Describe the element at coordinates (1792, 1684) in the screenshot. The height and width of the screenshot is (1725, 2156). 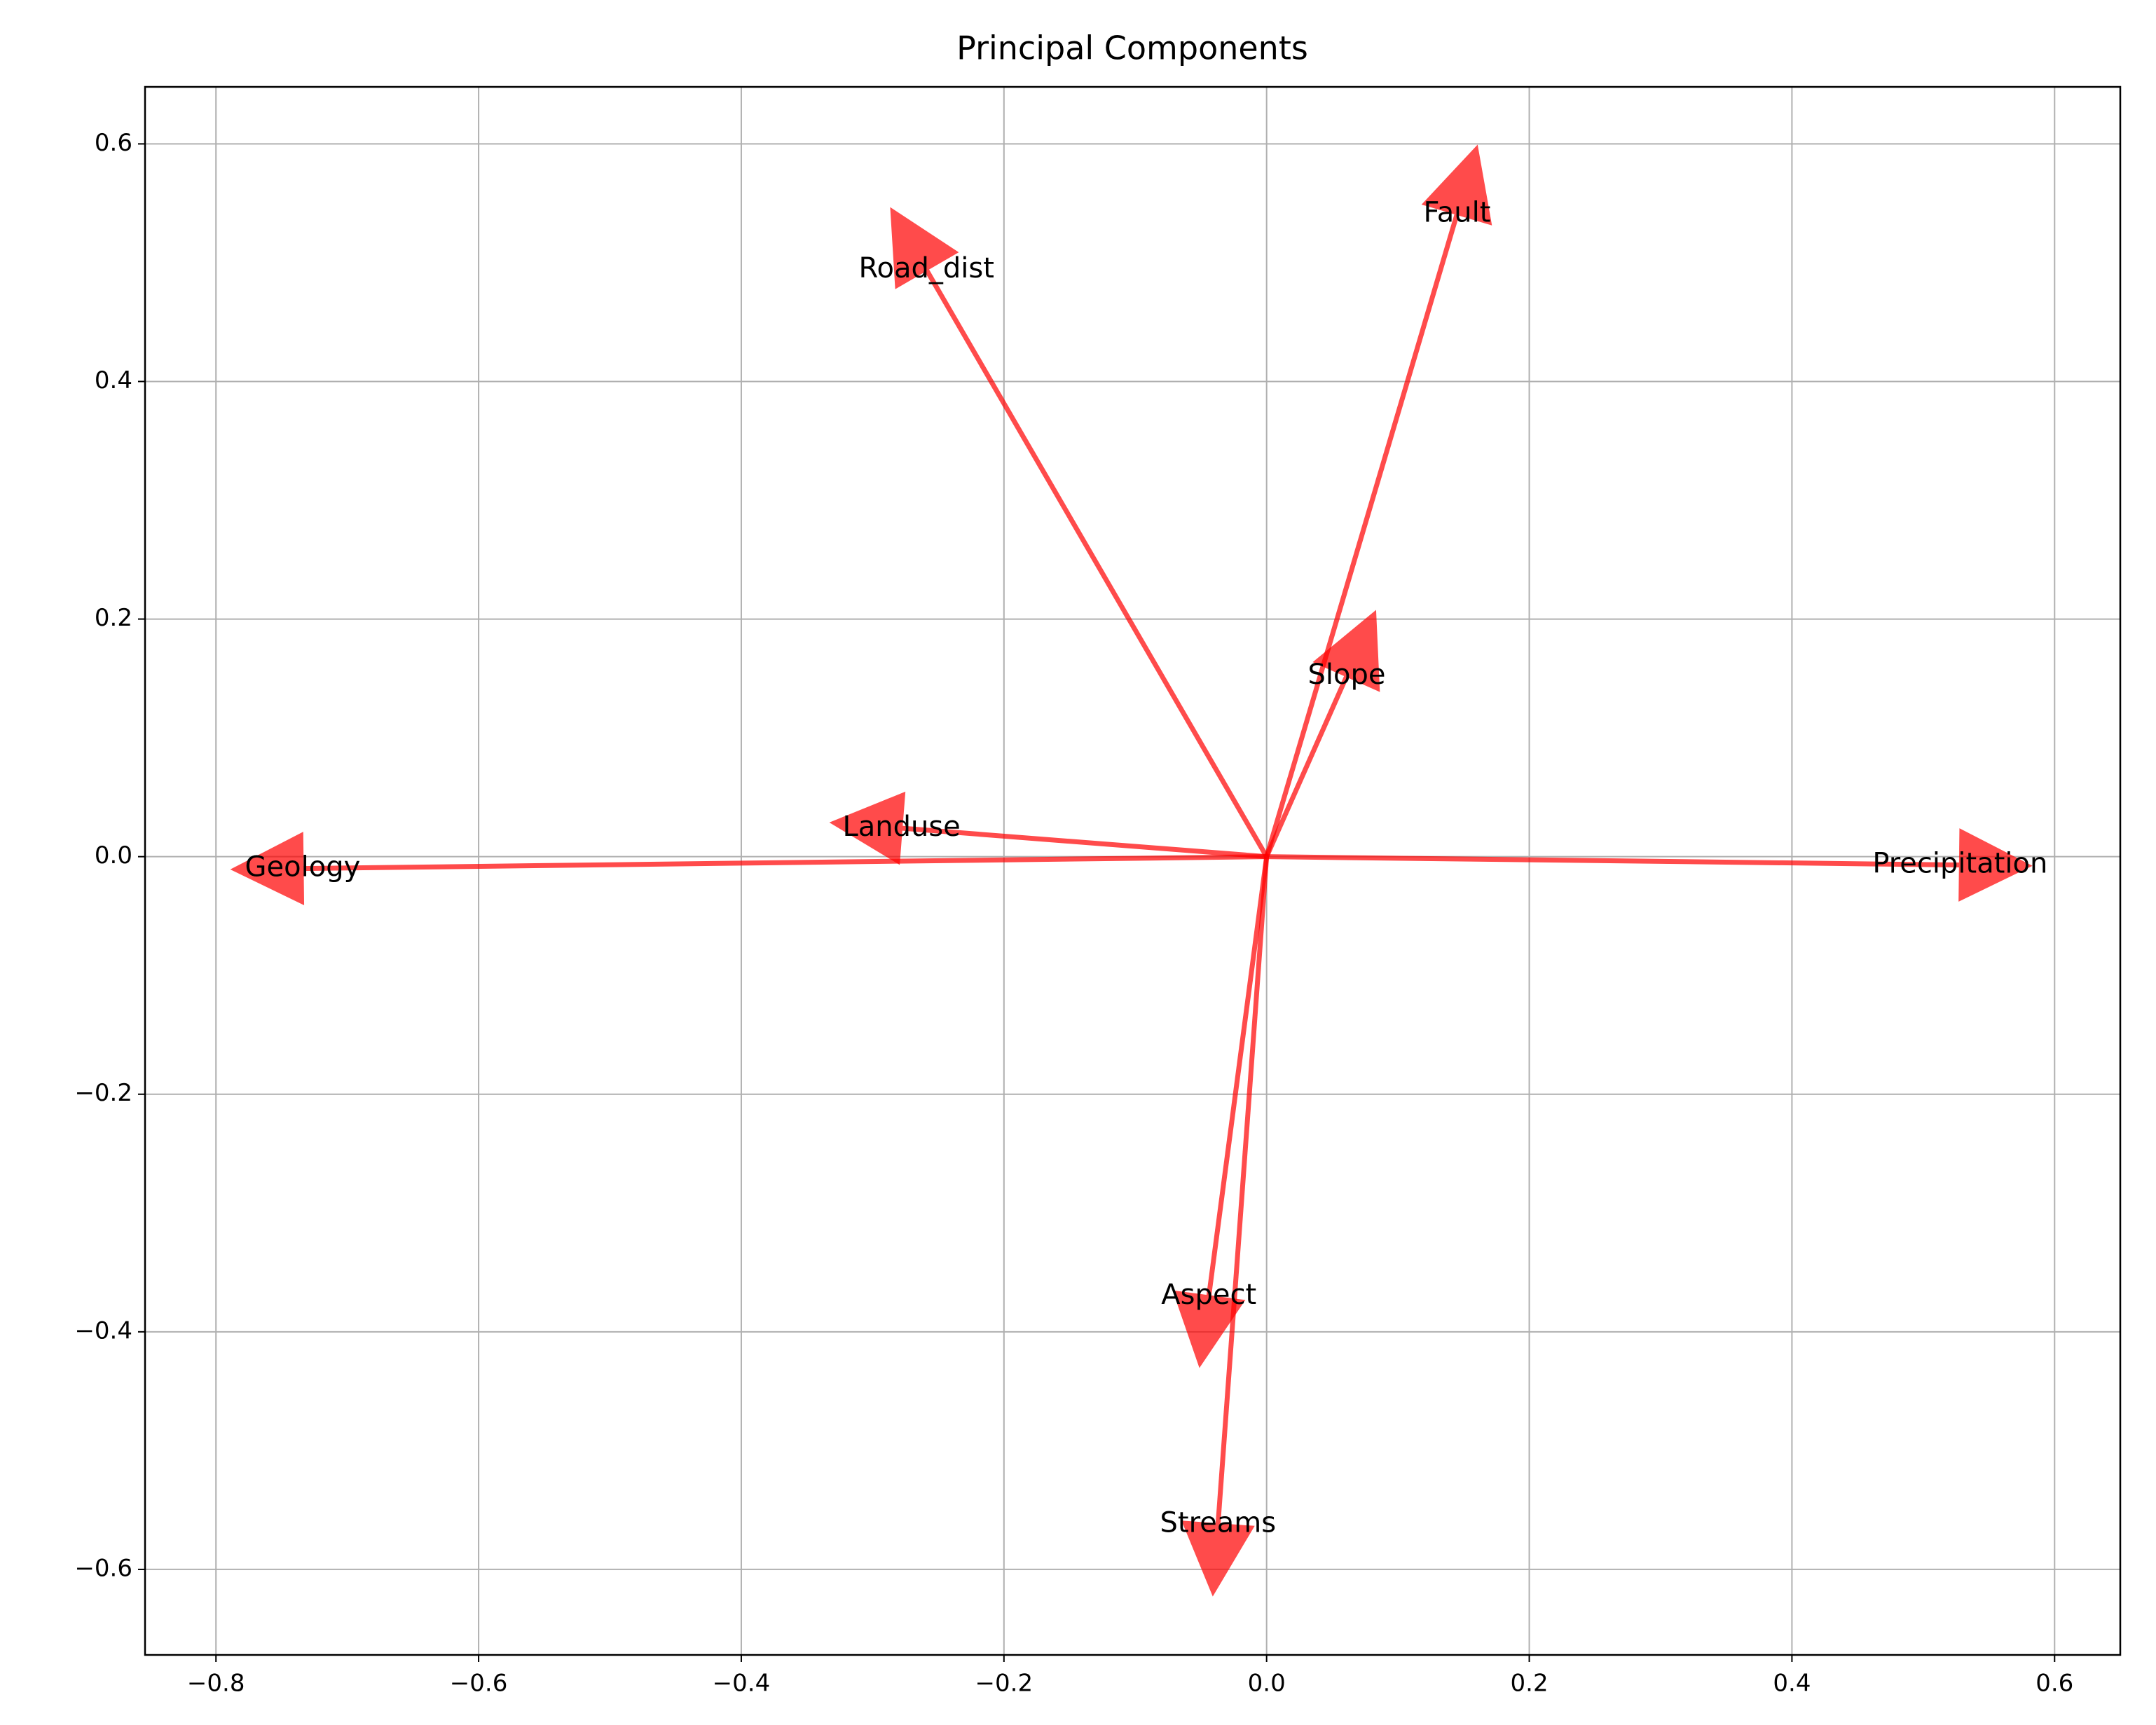
I see `x-tick-label: 0.4` at that location.